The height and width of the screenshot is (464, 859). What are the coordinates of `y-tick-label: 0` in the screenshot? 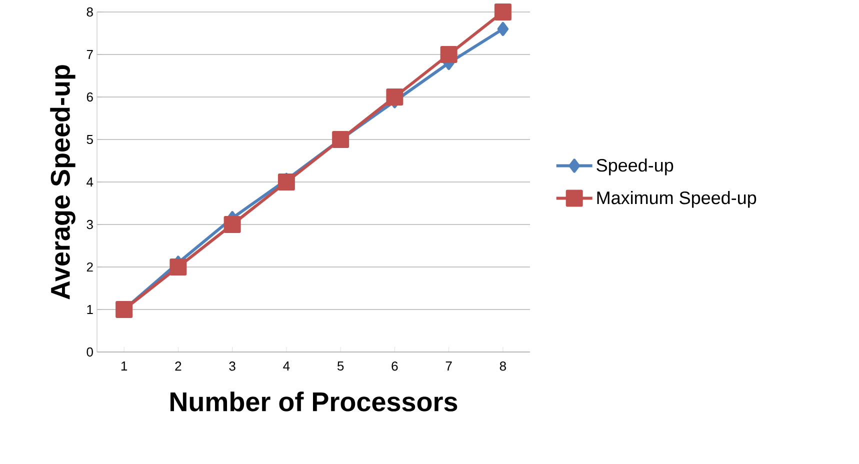 It's located at (89, 352).